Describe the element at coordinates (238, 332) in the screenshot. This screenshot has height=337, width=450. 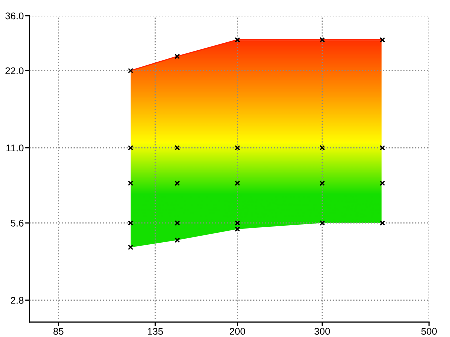
I see `x-tick-label: 200` at that location.